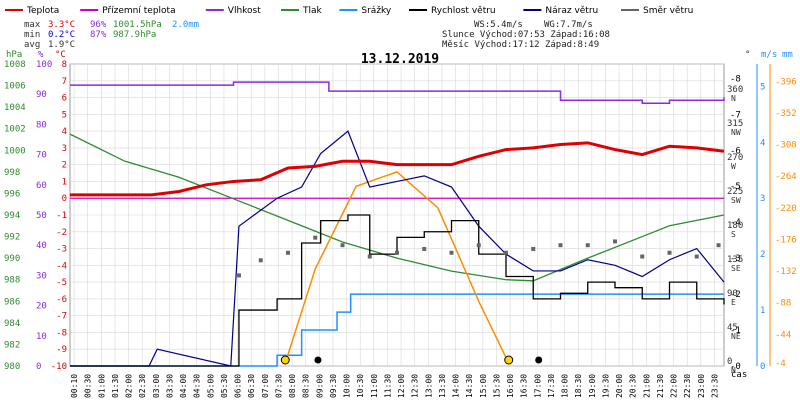 The image size is (800, 400). Describe the element at coordinates (14, 55) in the screenshot. I see `unit-hpa: hPa` at that location.